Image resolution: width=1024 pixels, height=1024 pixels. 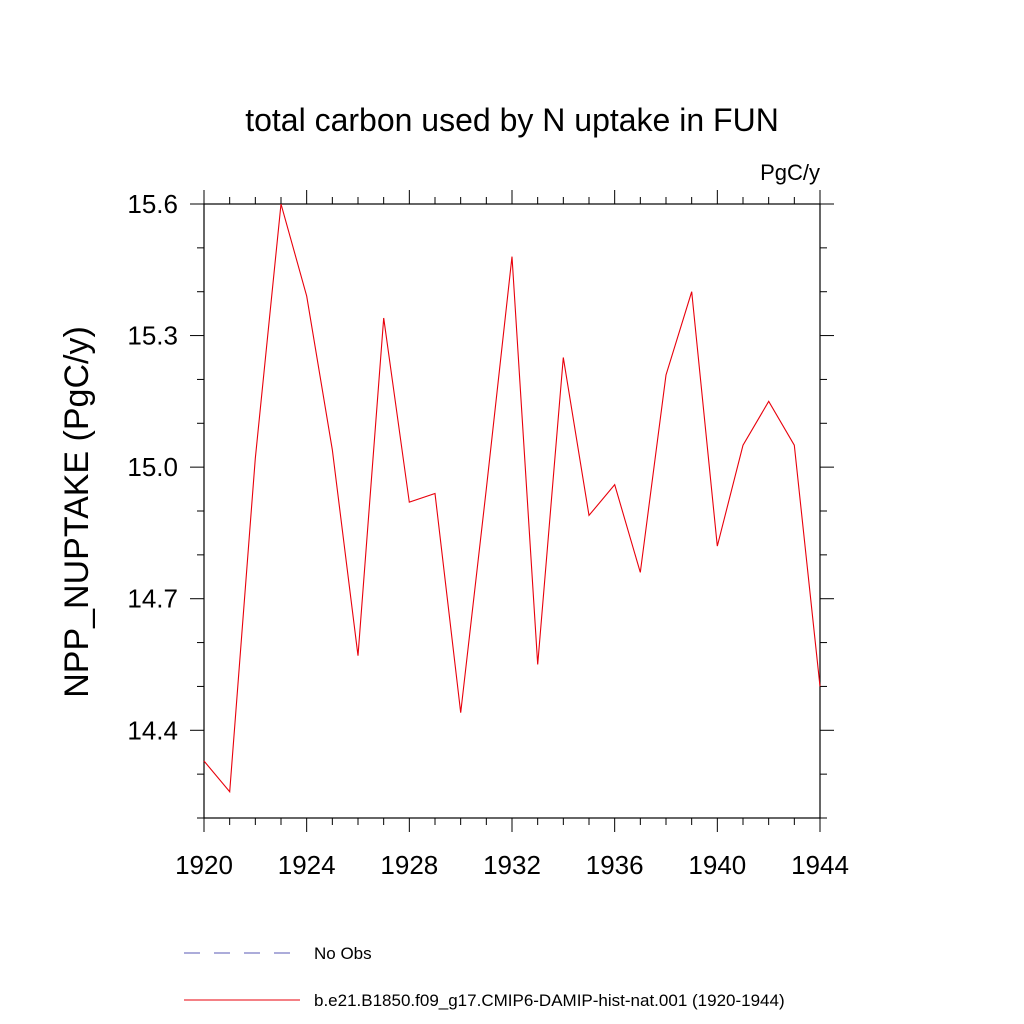 What do you see at coordinates (615, 865) in the screenshot?
I see `x-tick-label: 1936` at bounding box center [615, 865].